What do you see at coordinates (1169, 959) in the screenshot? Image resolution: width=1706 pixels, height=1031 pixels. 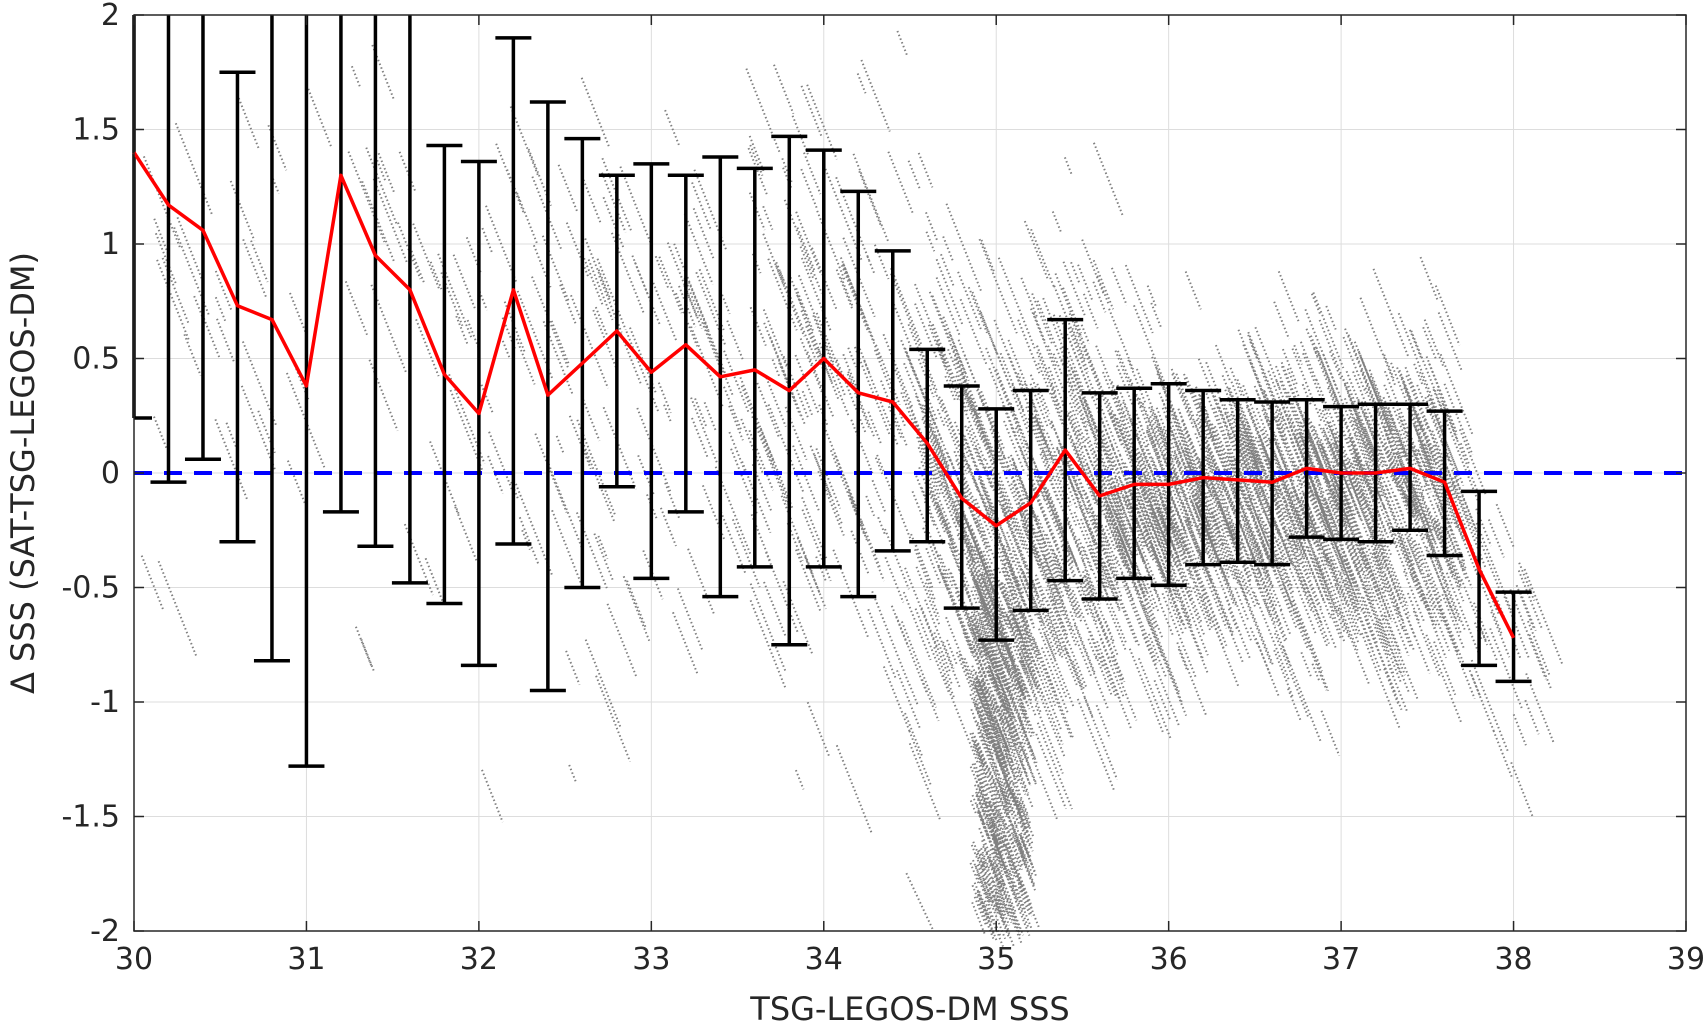 I see `x-tick-label: 36` at bounding box center [1169, 959].